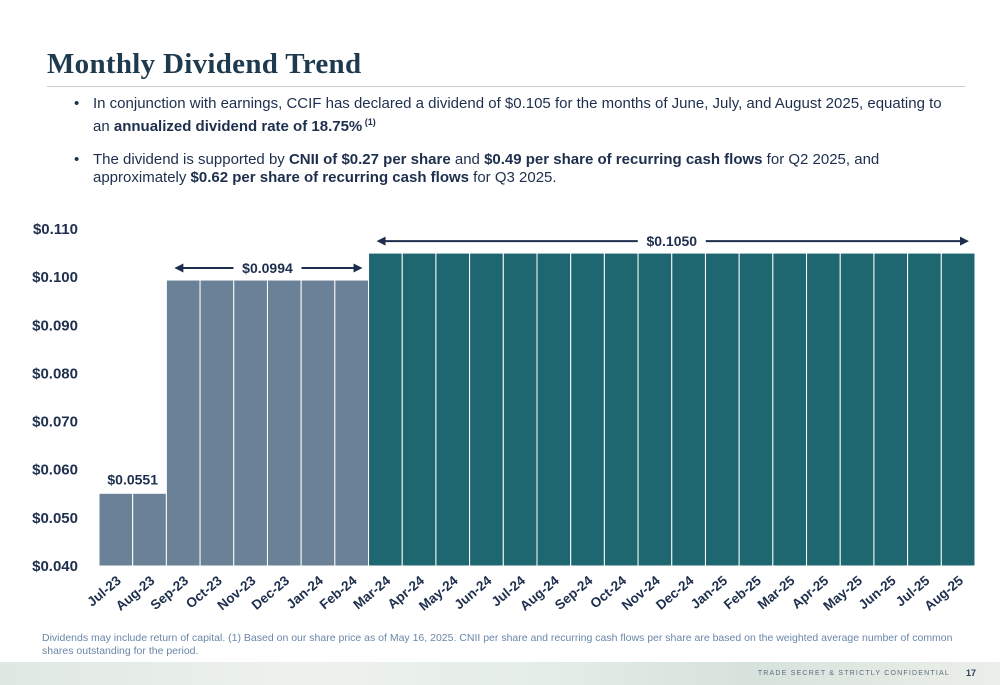 The width and height of the screenshot is (1000, 685). What do you see at coordinates (539, 592) in the screenshot?
I see `x-tick-label: Aug-24` at bounding box center [539, 592].